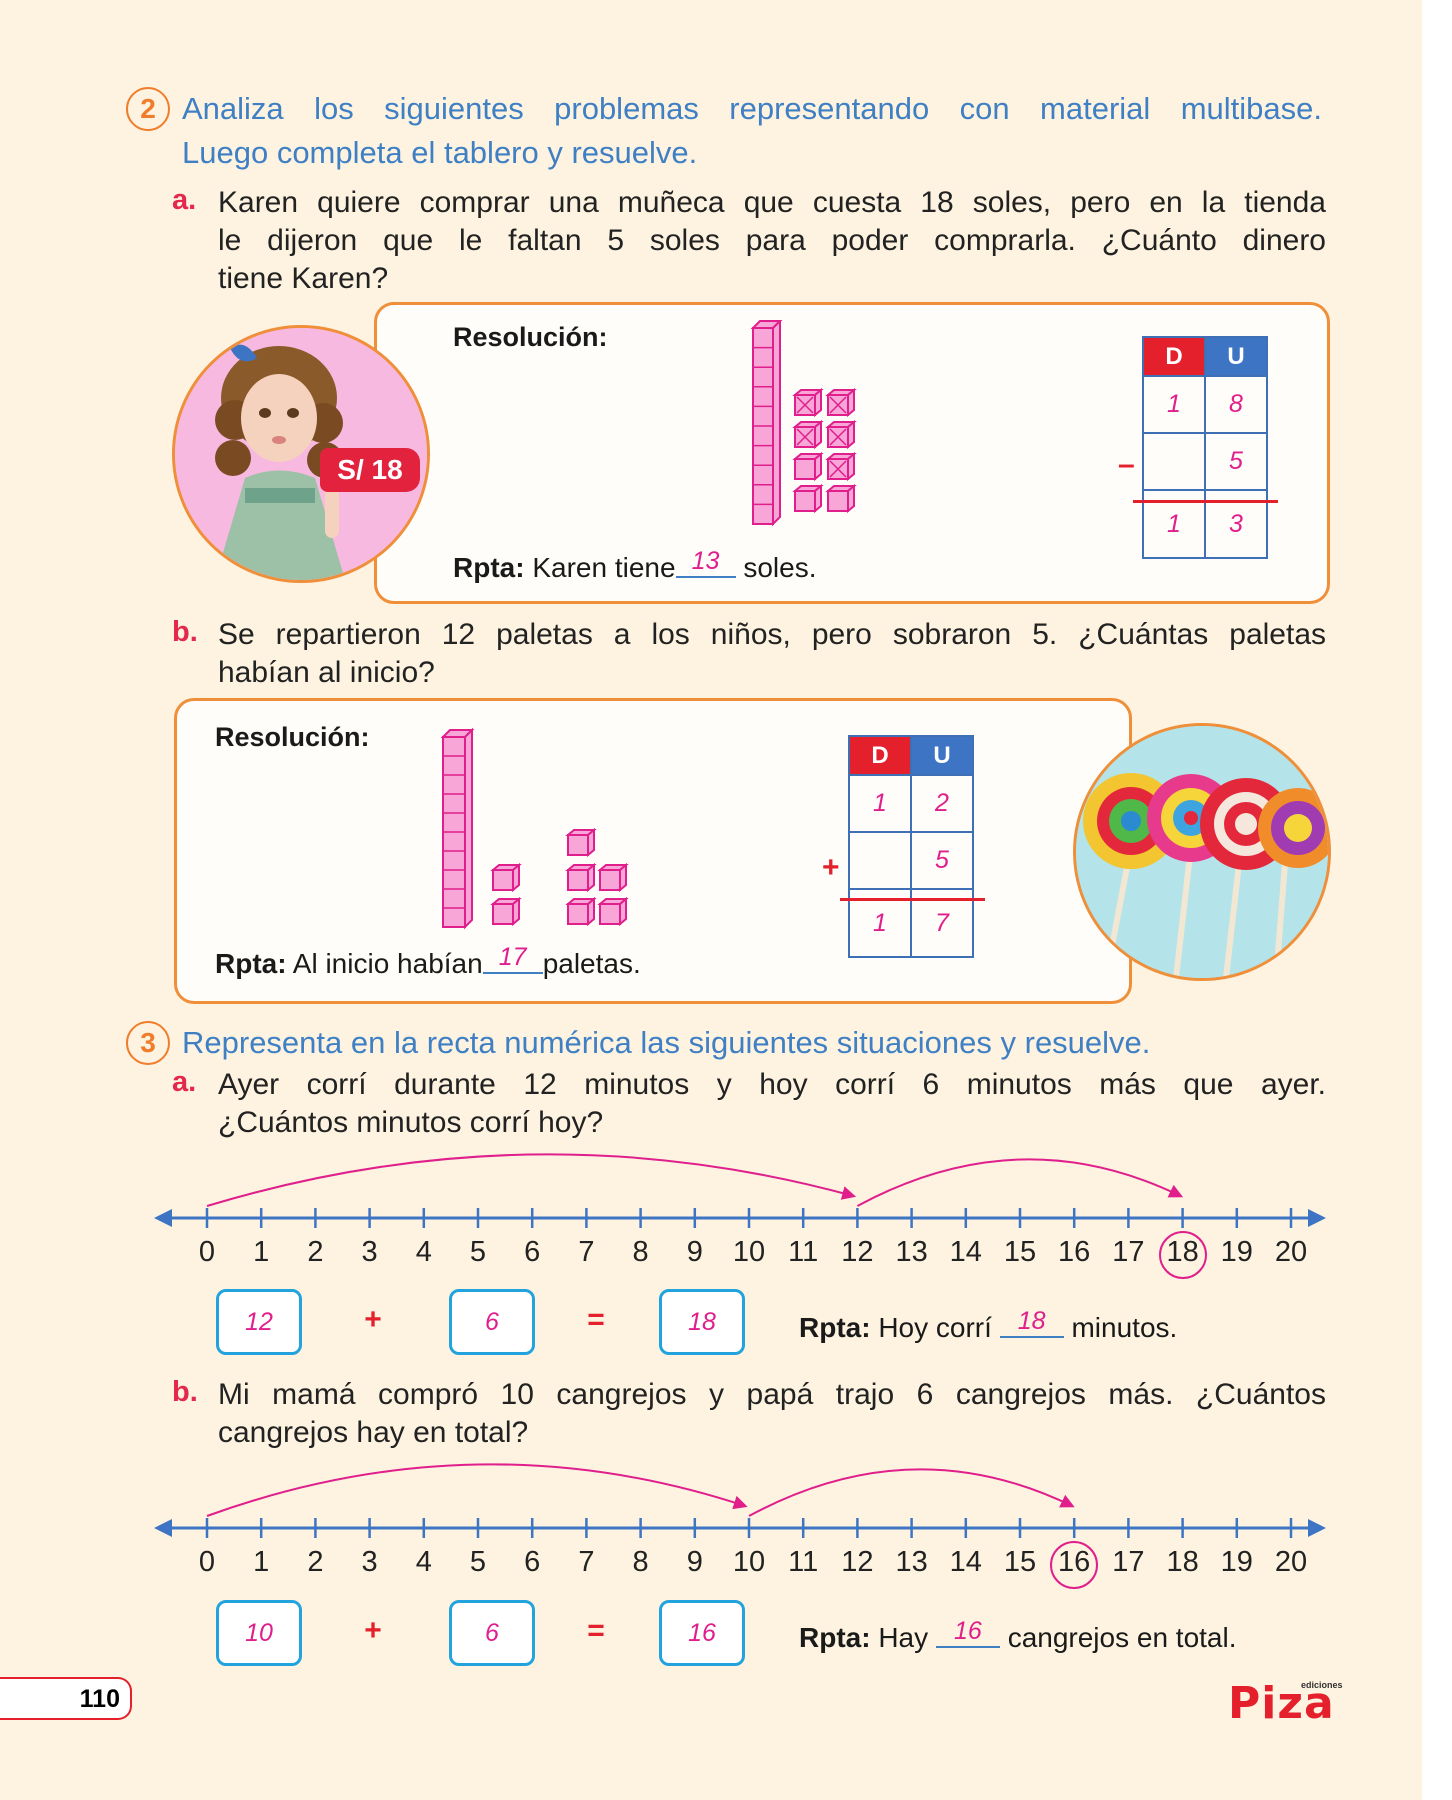 The width and height of the screenshot is (1452, 1800). What do you see at coordinates (702, 1322) in the screenshot?
I see `equation-result: 18` at bounding box center [702, 1322].